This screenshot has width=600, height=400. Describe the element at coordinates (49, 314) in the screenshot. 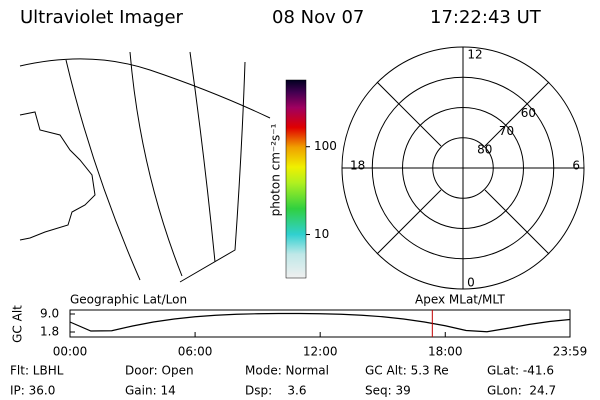

I see `y-tick-label: 9.0` at that location.